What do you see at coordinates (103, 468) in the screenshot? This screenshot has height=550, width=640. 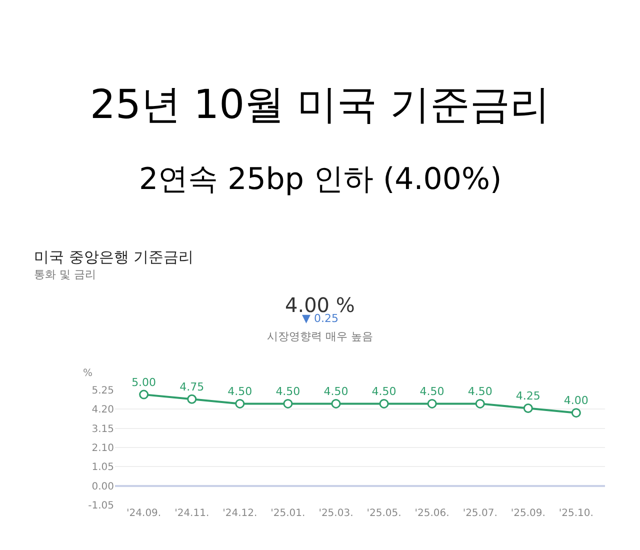 I see `y-tick-label: 1.05` at bounding box center [103, 468].